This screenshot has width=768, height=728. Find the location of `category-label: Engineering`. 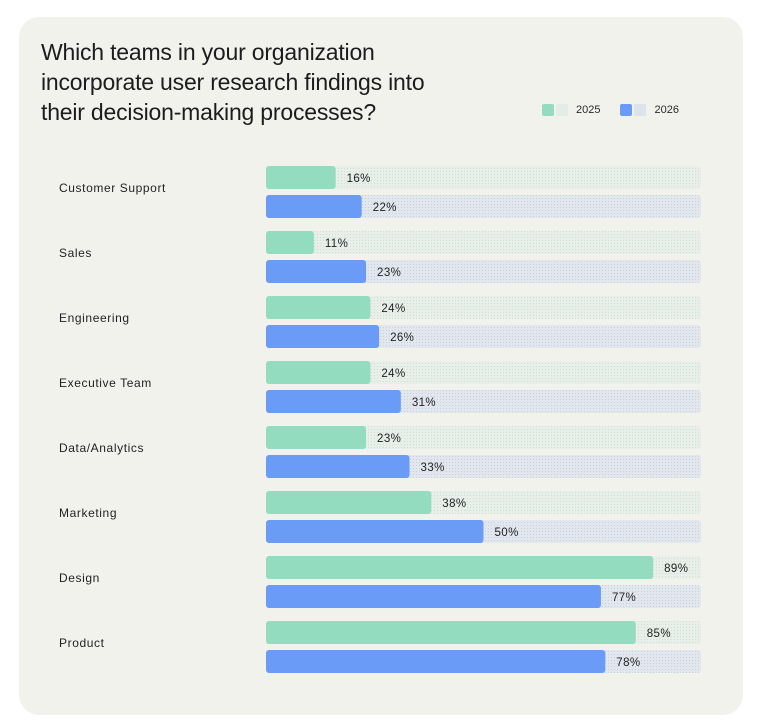

category-label: Engineering is located at coordinates (94, 318).